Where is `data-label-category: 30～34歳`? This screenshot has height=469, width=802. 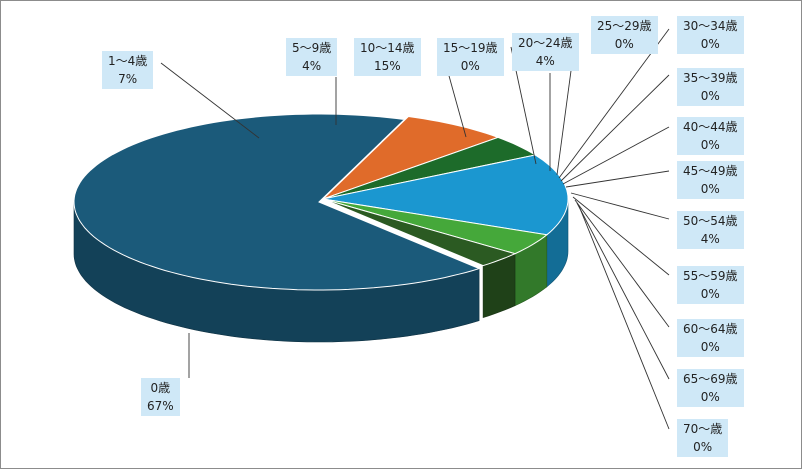
data-label-category: 30～34歳 is located at coordinates (710, 26).